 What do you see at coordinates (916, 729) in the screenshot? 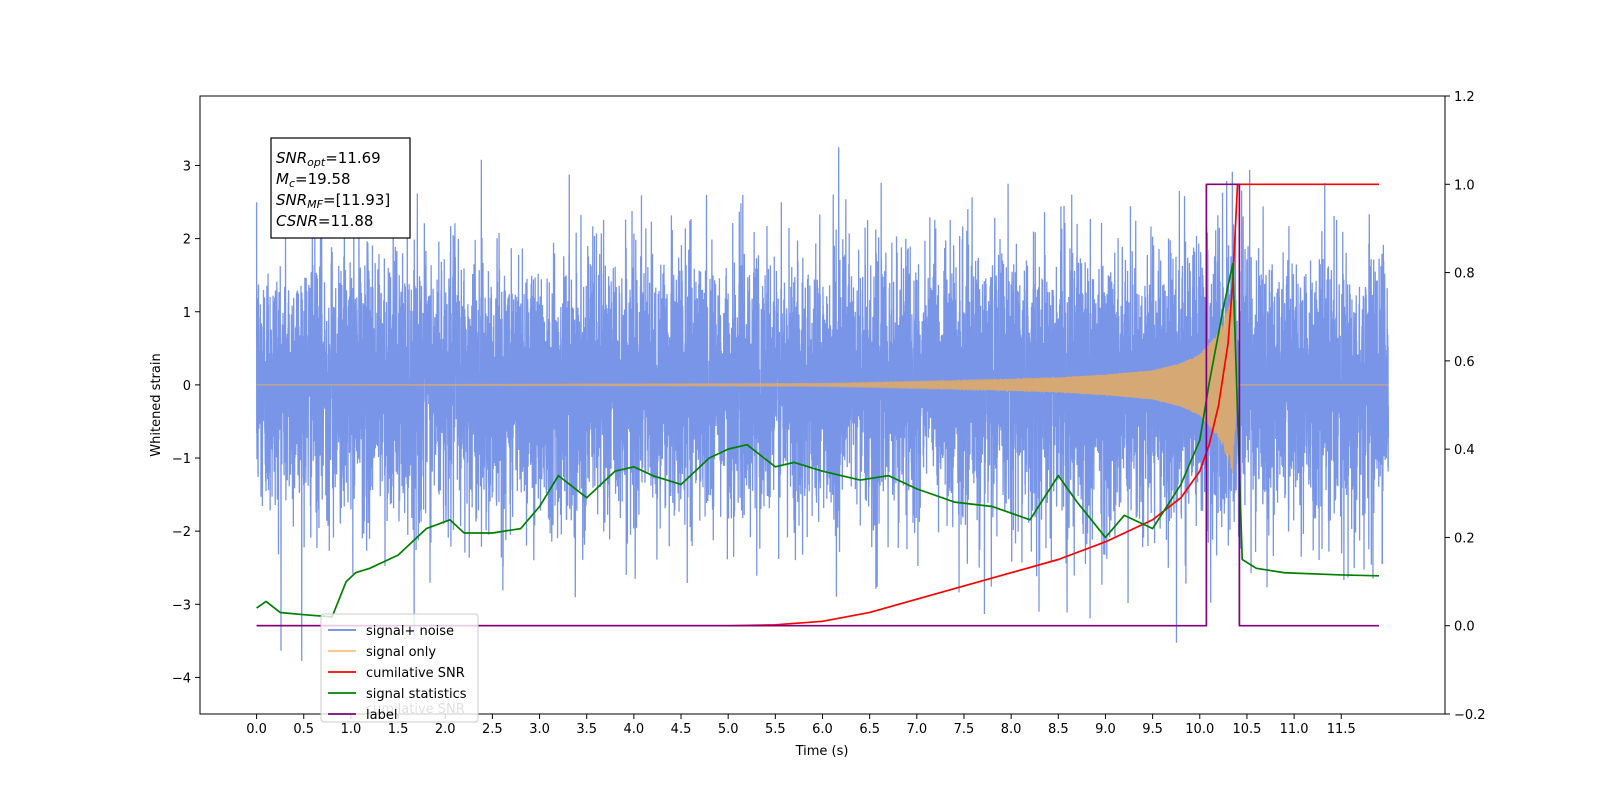
I see `x-tick-label: 7.0` at bounding box center [916, 729].